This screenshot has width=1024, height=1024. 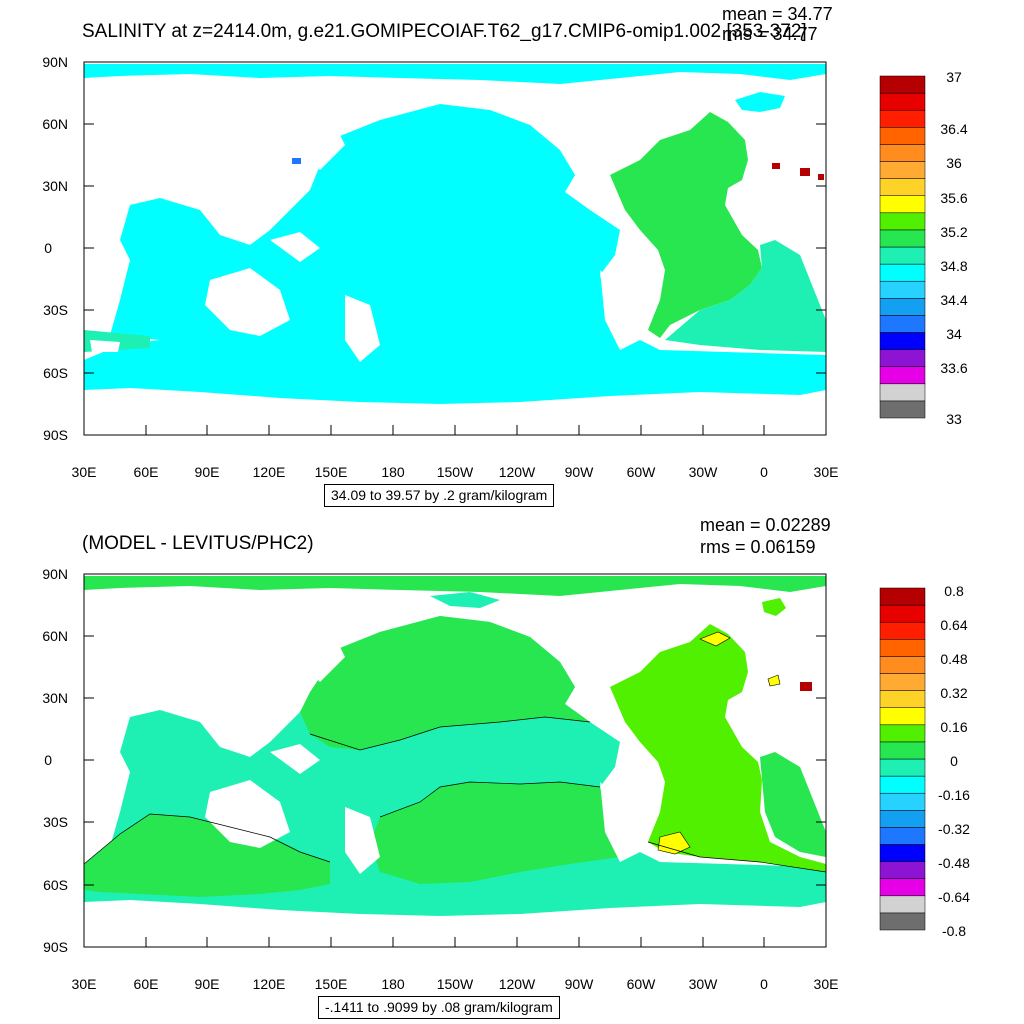 I want to click on top-nordic-patch, so click(x=760, y=102).